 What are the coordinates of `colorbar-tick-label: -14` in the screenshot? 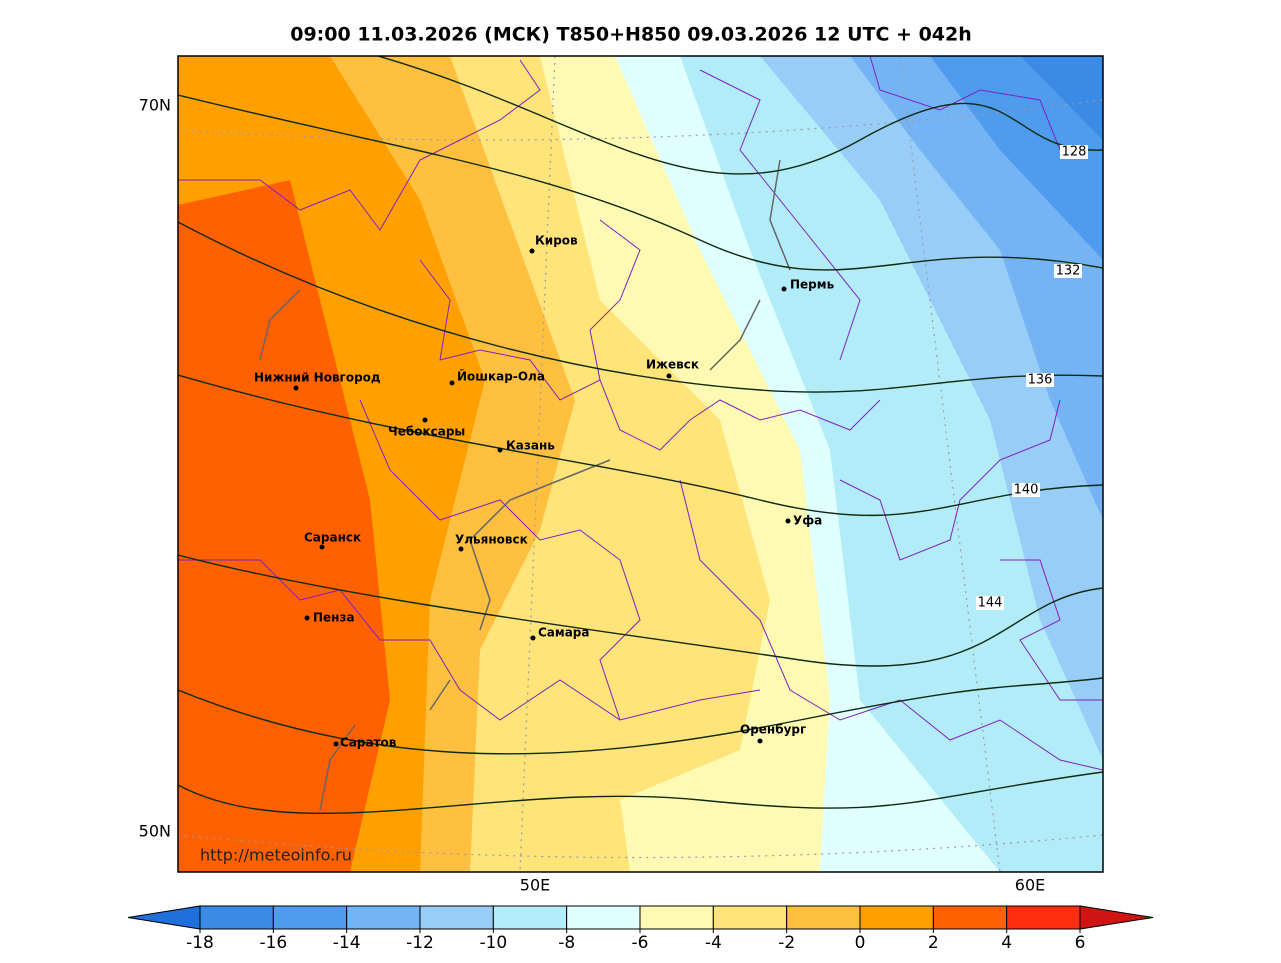 It's located at (347, 943).